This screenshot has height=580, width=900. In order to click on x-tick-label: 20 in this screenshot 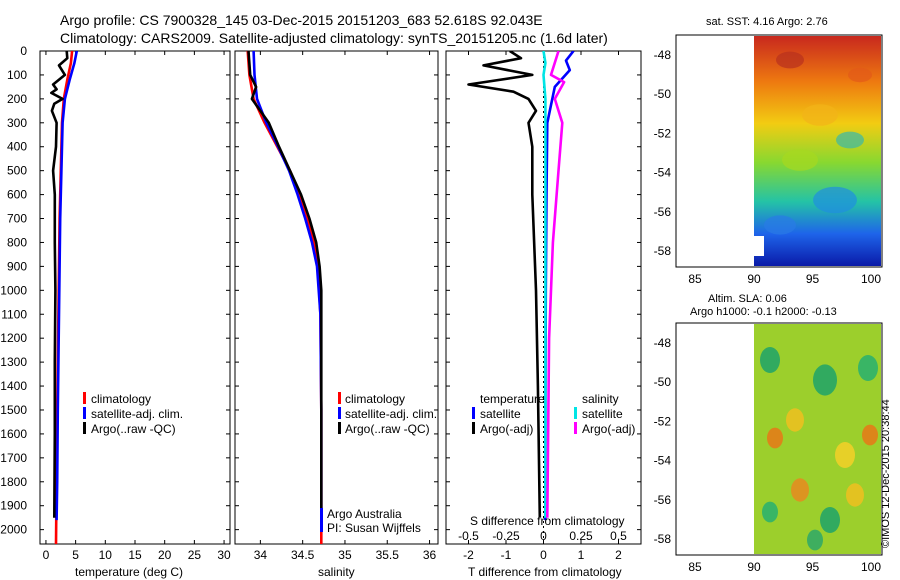, I will do `click(165, 555)`.